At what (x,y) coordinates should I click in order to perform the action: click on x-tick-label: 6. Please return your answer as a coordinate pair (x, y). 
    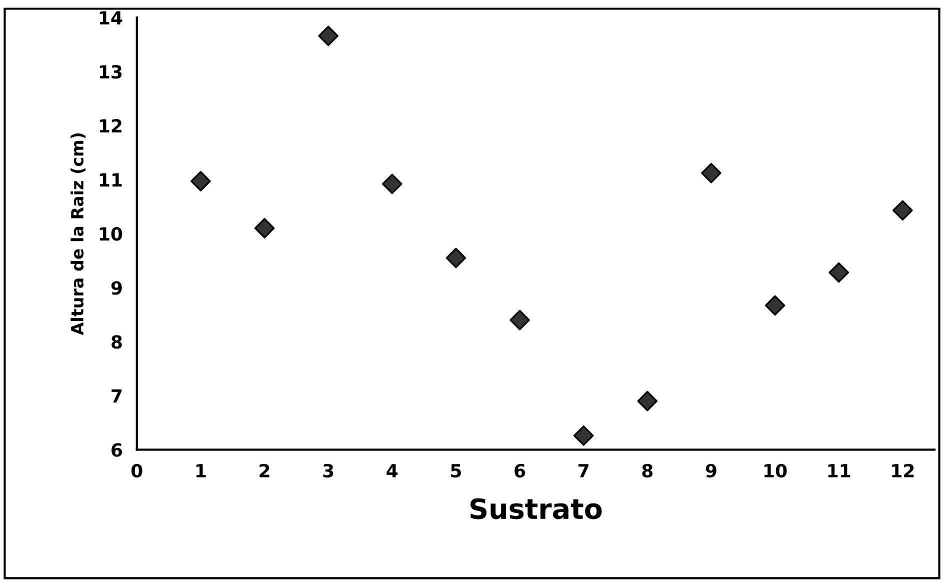
    Looking at the image, I should click on (520, 471).